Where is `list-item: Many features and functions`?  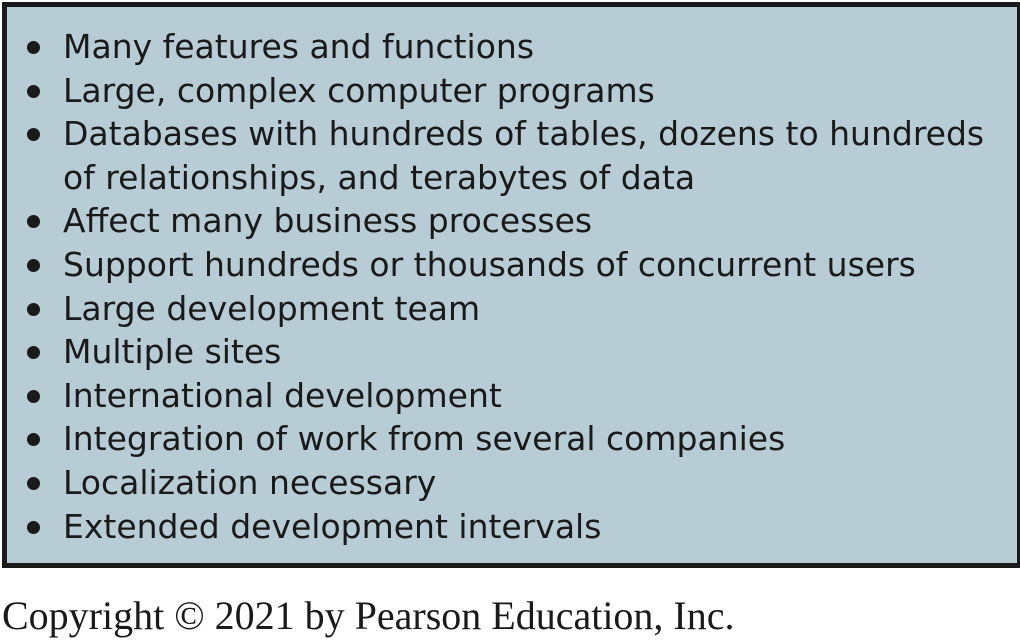 list-item: Many features and functions is located at coordinates (512, 47).